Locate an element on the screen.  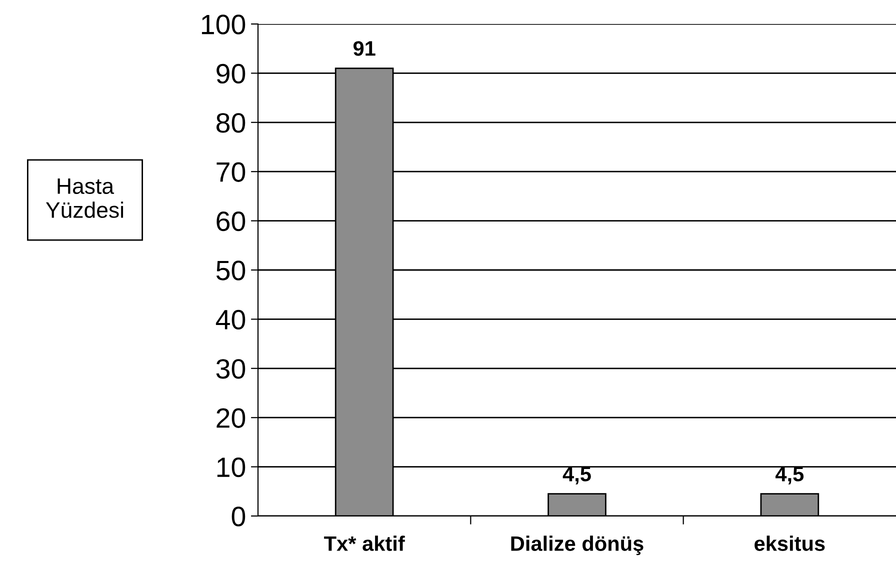
data-label: 91 is located at coordinates (364, 48).